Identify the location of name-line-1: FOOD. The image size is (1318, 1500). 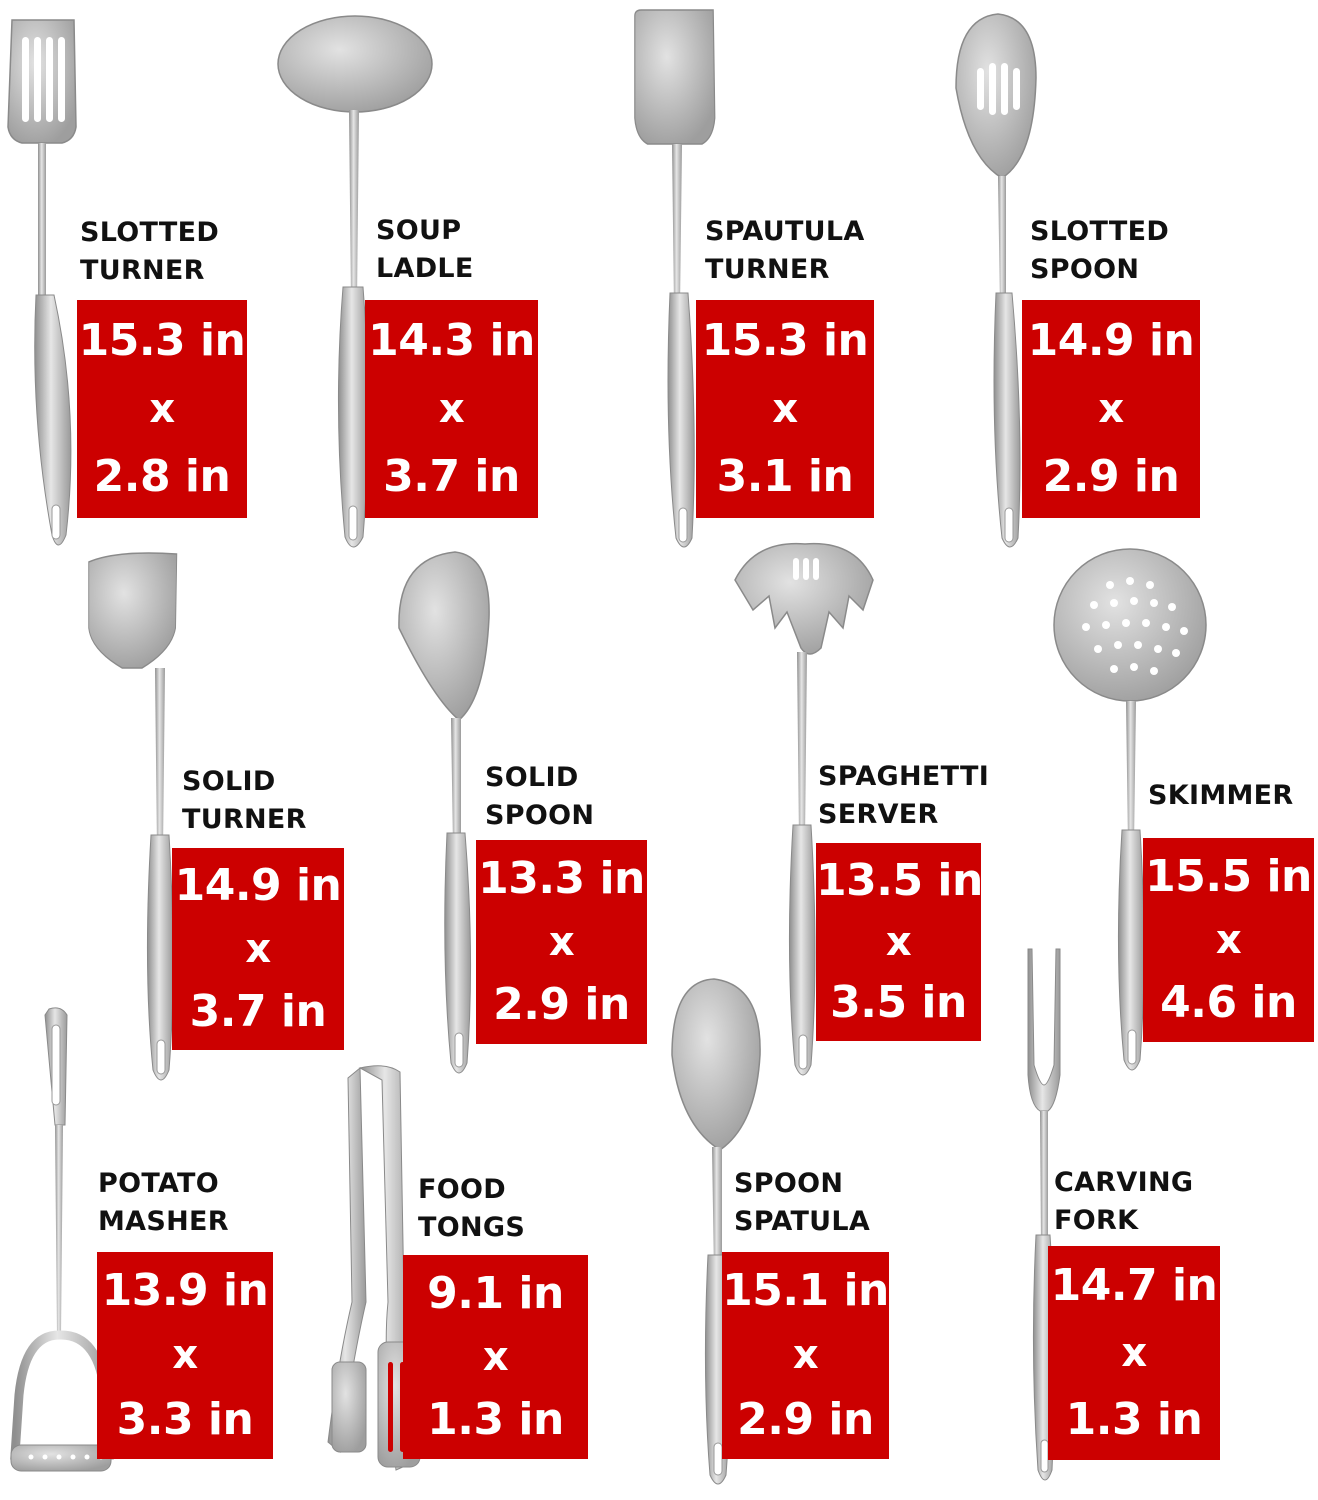
(462, 1189).